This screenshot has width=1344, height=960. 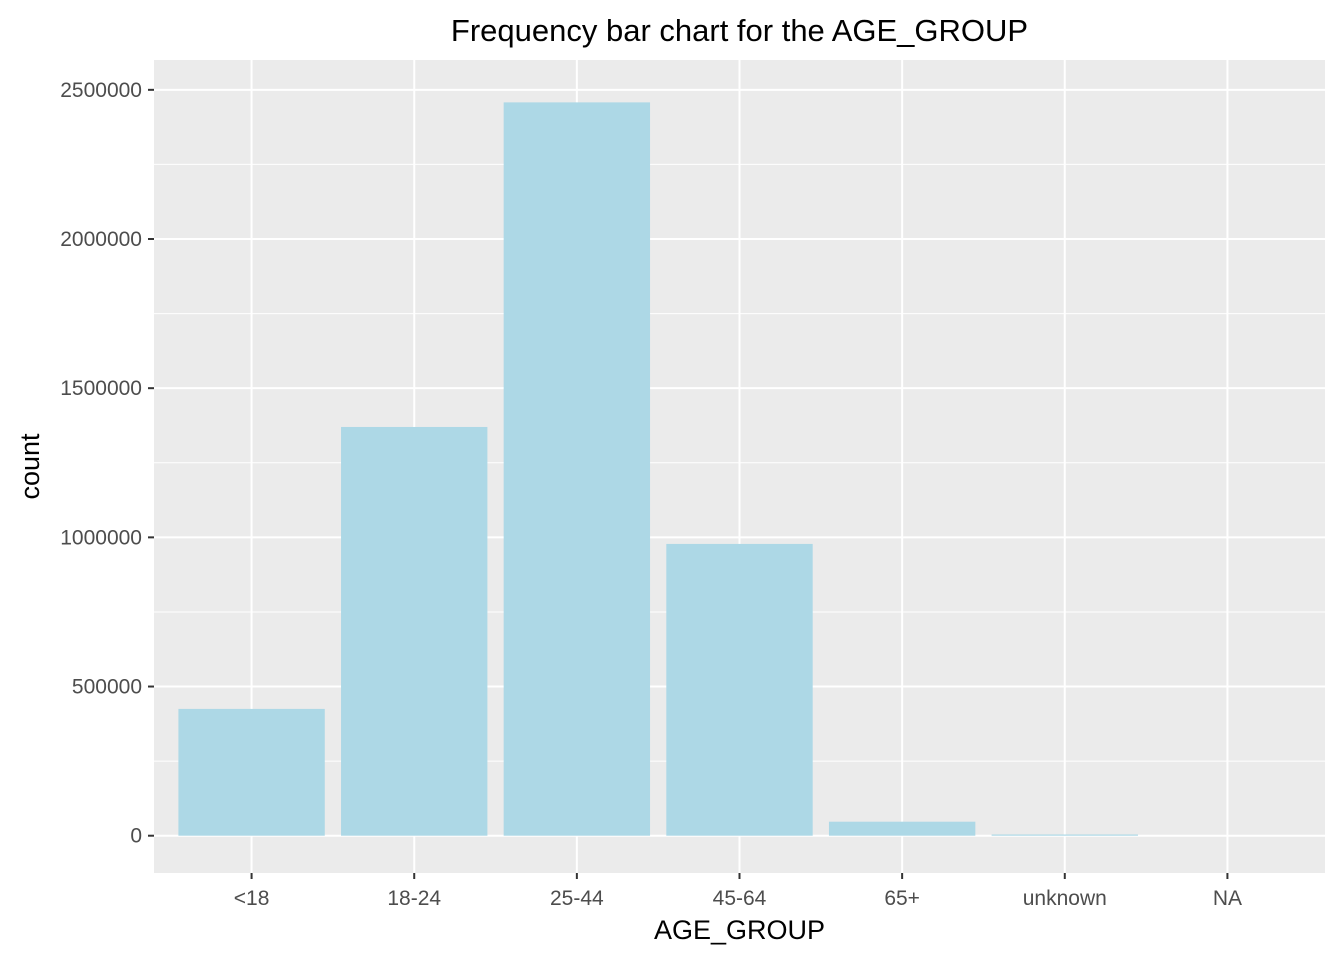 What do you see at coordinates (107, 463) in the screenshot?
I see `y-axis: 0 500000 1000000 1500000 2000000 2500000` at bounding box center [107, 463].